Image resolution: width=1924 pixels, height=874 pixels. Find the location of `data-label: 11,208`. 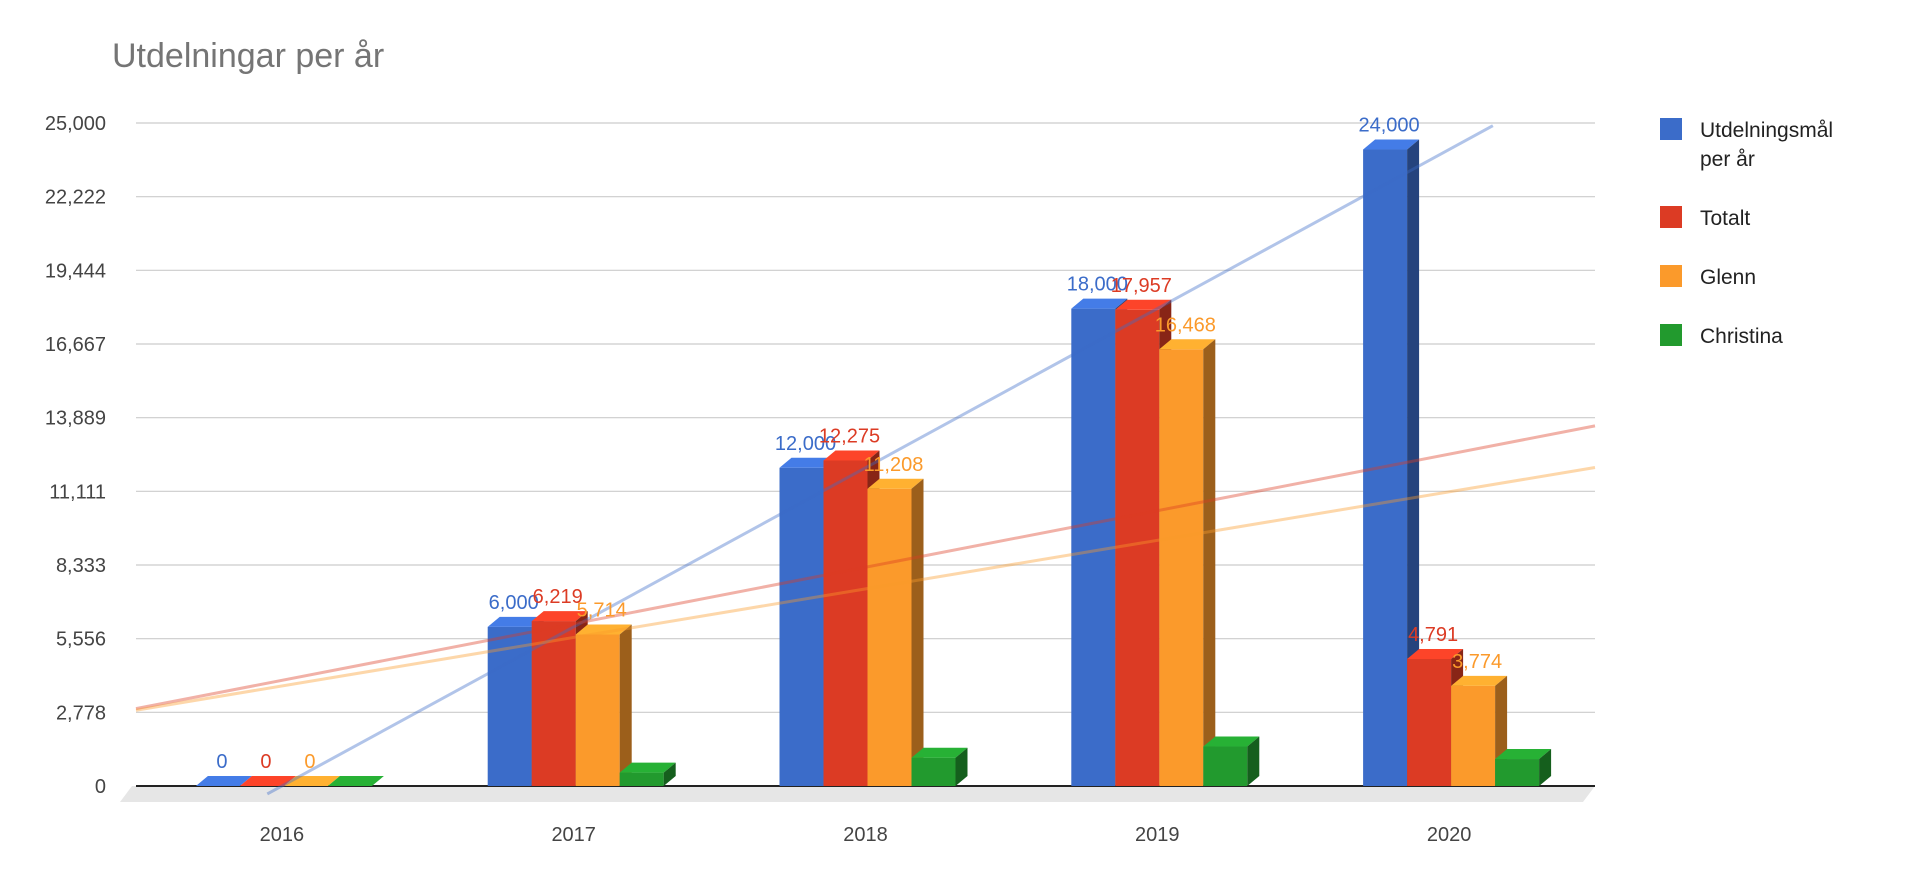

data-label: 11,208 is located at coordinates (894, 465).